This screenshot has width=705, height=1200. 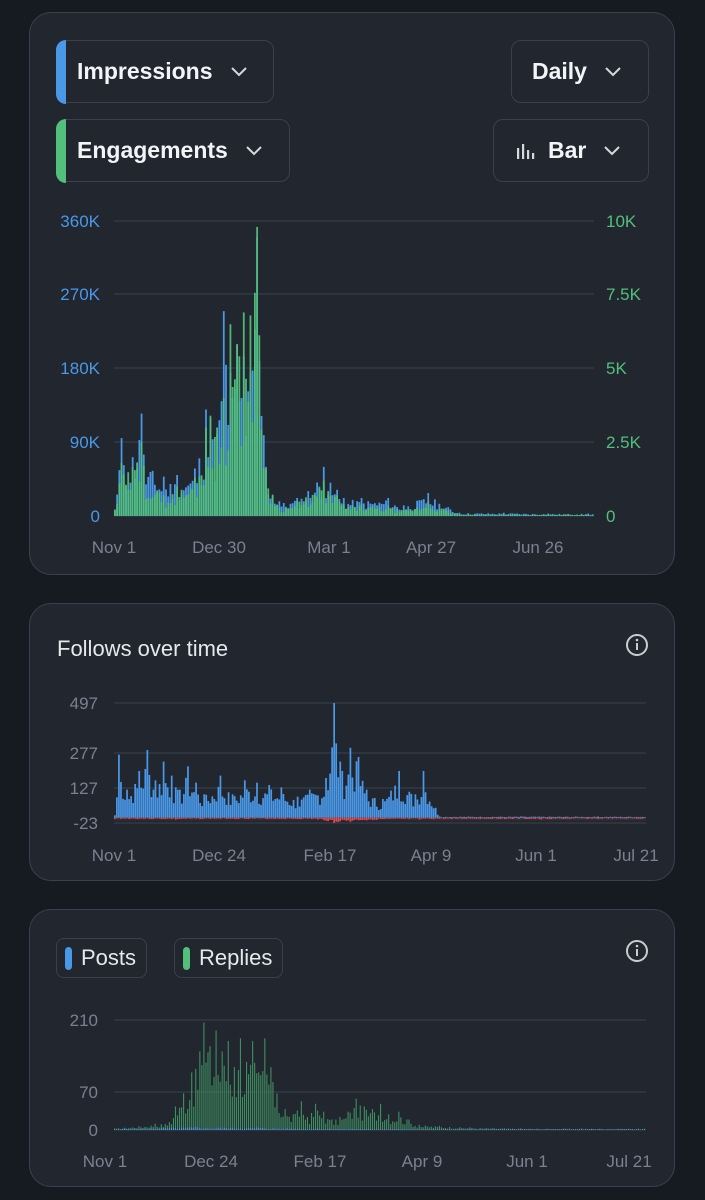 What do you see at coordinates (164, 71) in the screenshot?
I see `metric1-selector: Impressions` at bounding box center [164, 71].